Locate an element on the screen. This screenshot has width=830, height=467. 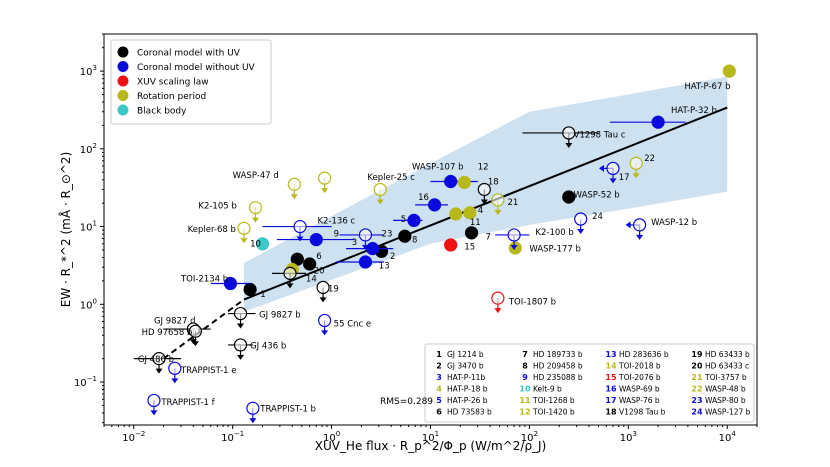
point-label: Kepler-25 c is located at coordinates (391, 178).